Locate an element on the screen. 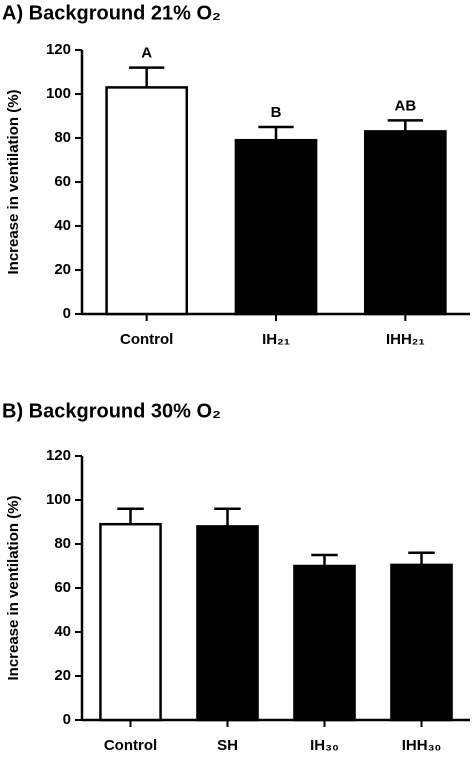  x-tick-label: IHH₃₀ is located at coordinates (422, 745).